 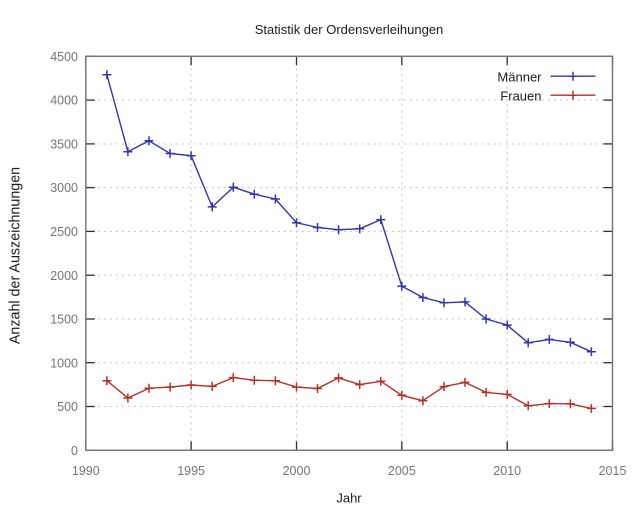 What do you see at coordinates (16, 255) in the screenshot?
I see `svg-text: Anzahl der Auszeichnungen` at bounding box center [16, 255].